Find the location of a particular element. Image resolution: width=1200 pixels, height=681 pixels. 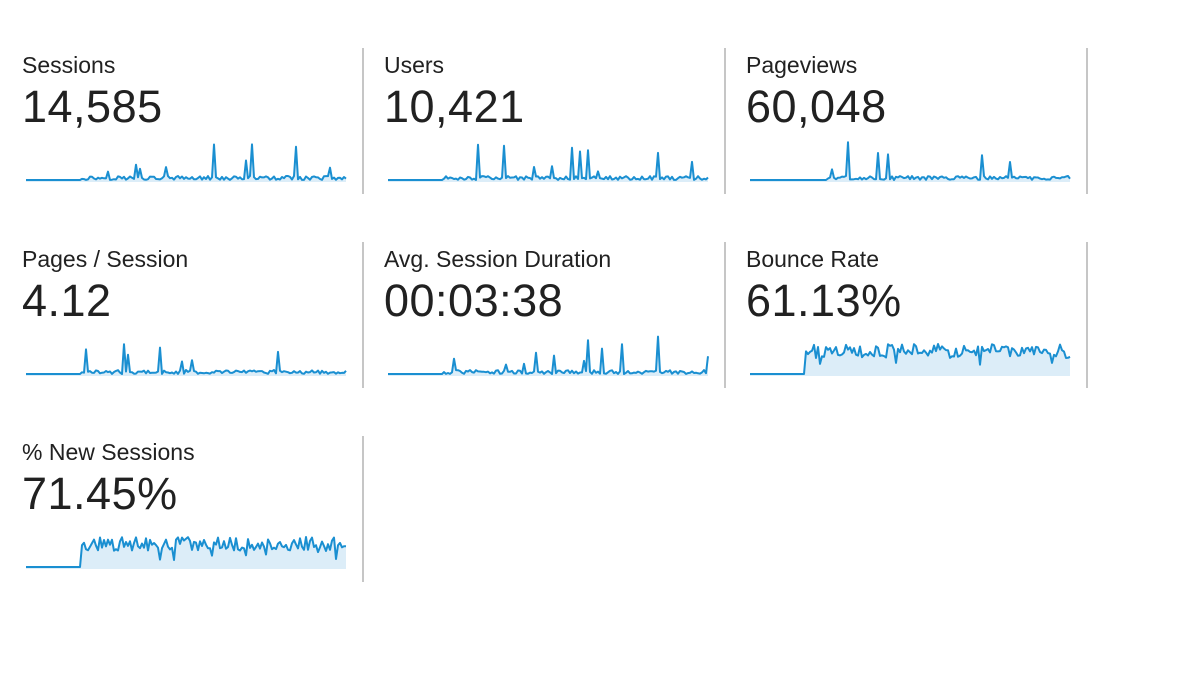

metric-label: Pages / Session is located at coordinates (105, 259).